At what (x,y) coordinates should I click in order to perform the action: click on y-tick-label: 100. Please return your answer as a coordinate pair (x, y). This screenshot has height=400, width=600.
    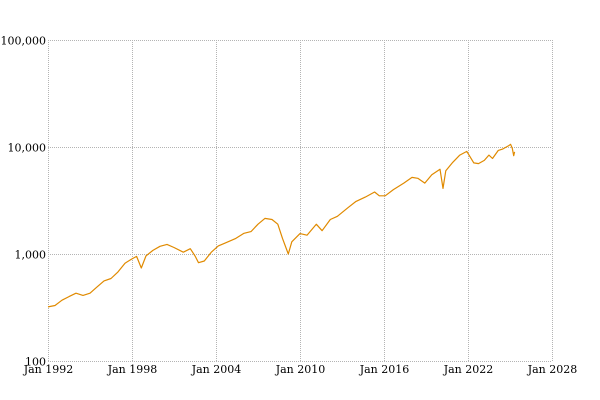
    Looking at the image, I should click on (35, 362).